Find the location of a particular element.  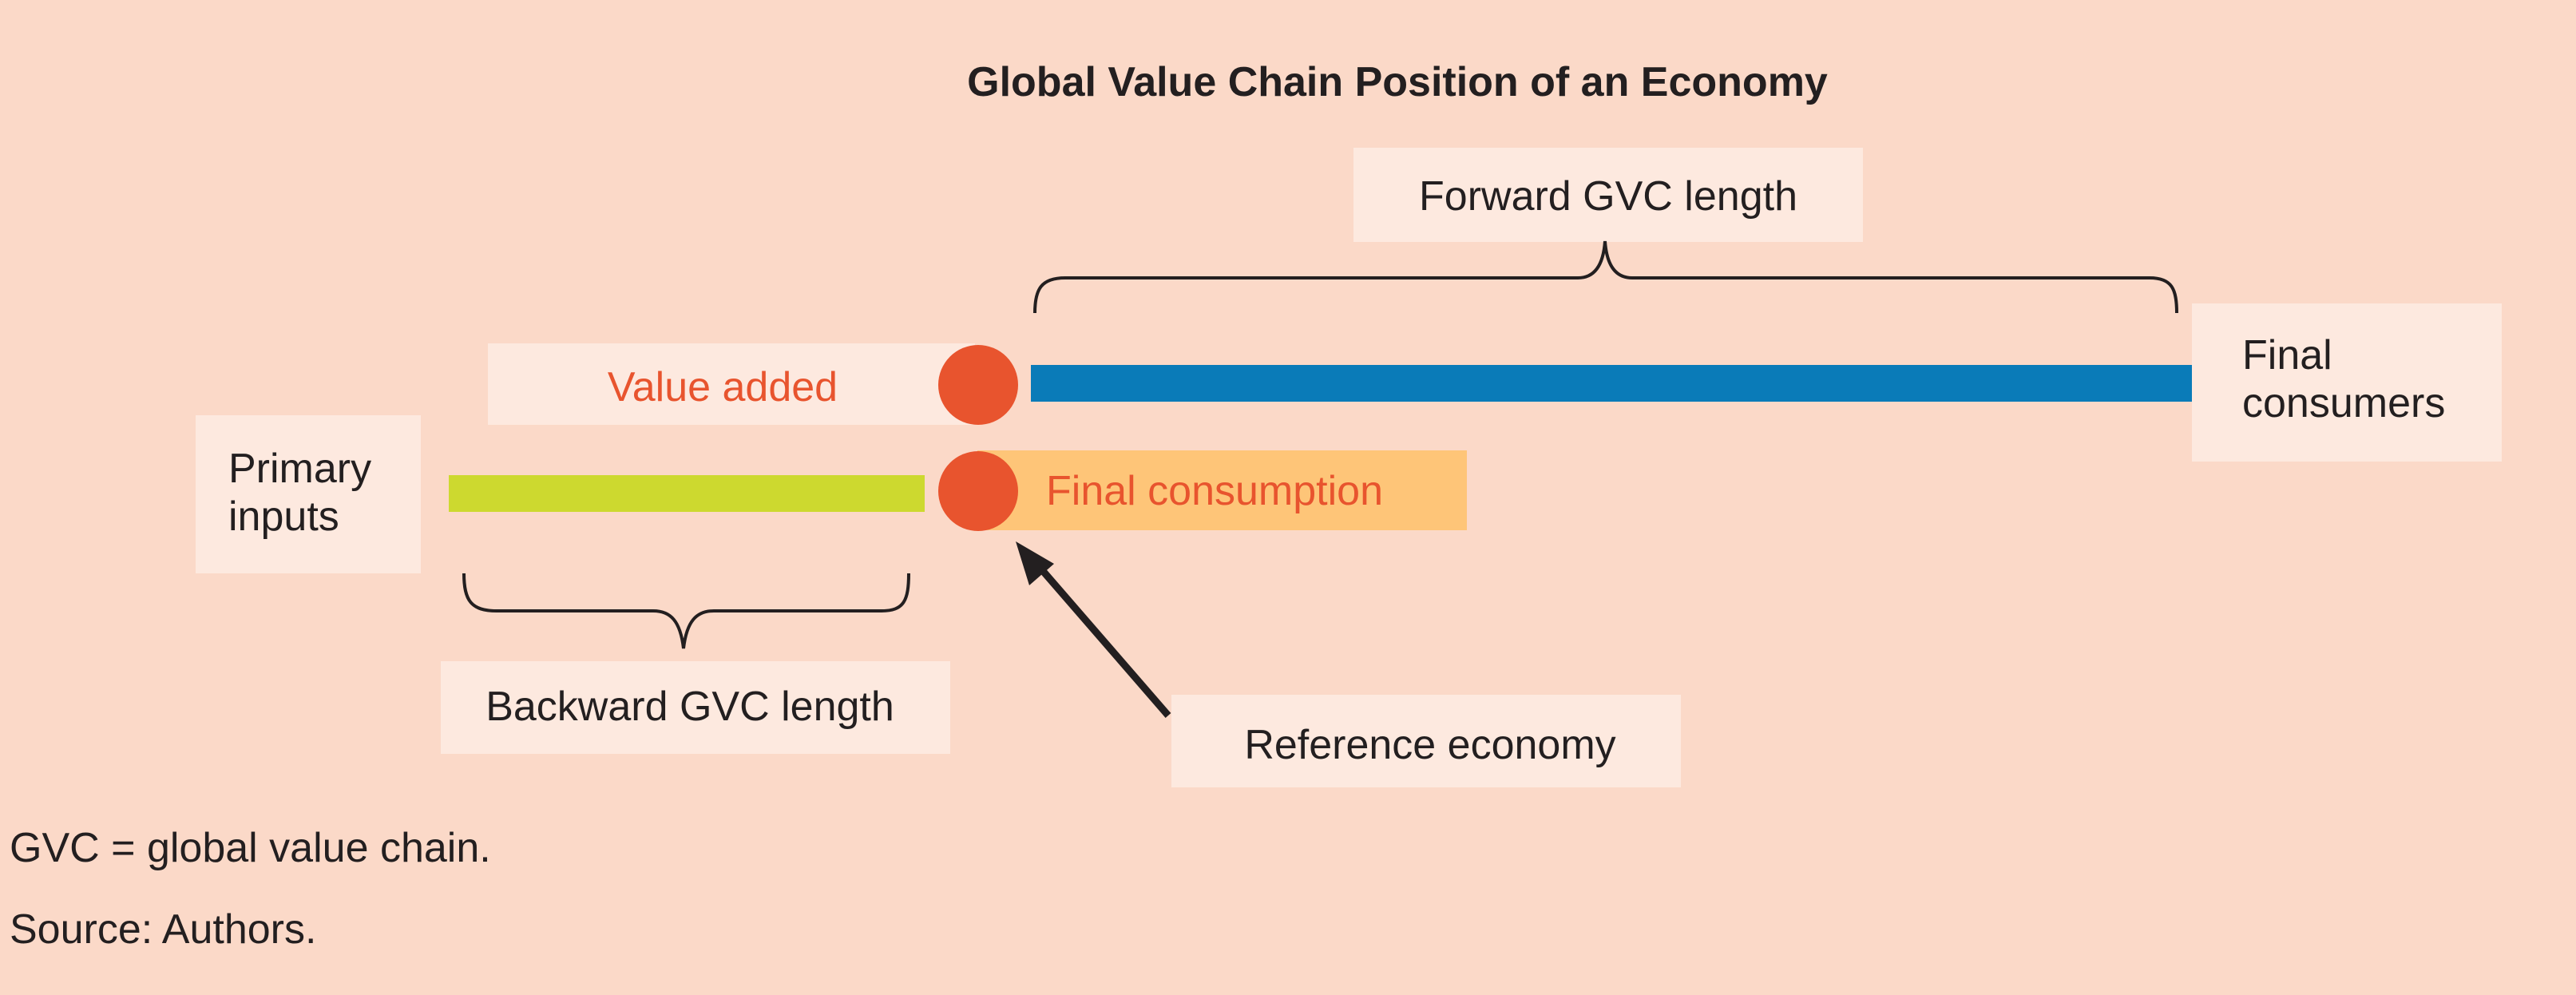

value-added-node is located at coordinates (978, 385).